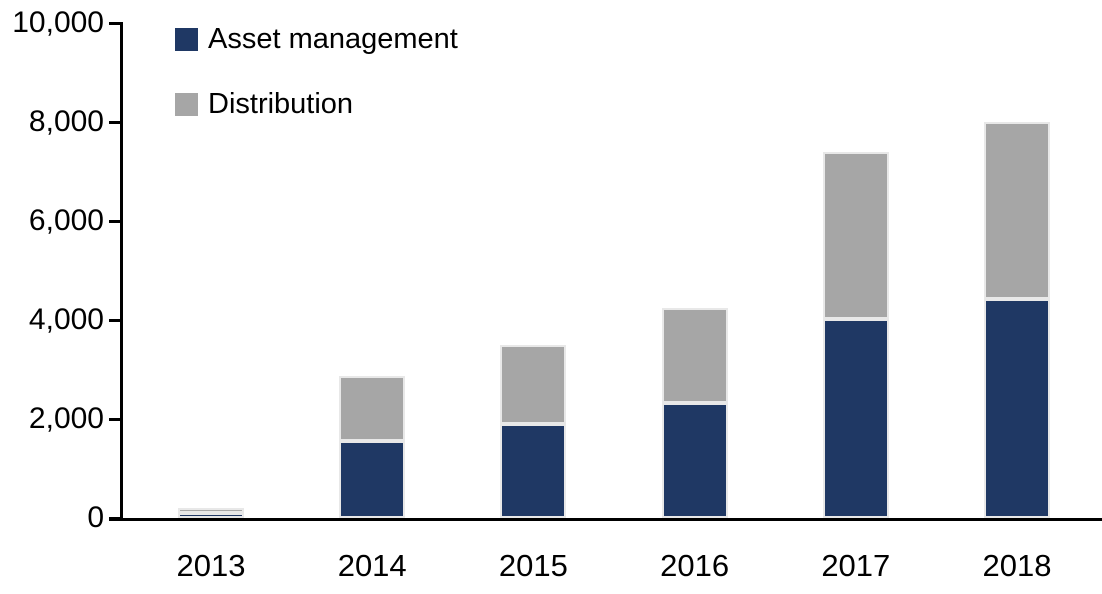 This screenshot has height=594, width=1102. I want to click on legend: Asset management Distribution, so click(316, 88).